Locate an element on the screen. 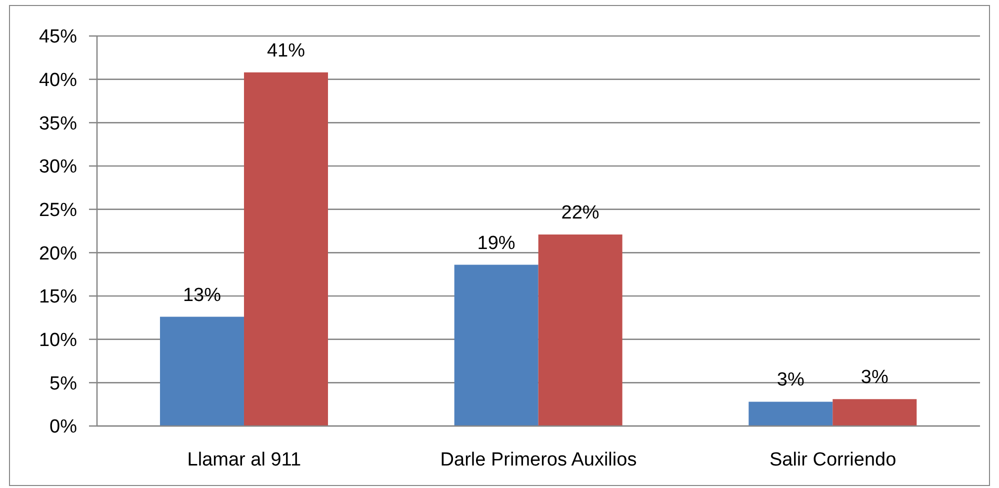 This screenshot has width=999, height=488. data-label: 22% is located at coordinates (580, 213).